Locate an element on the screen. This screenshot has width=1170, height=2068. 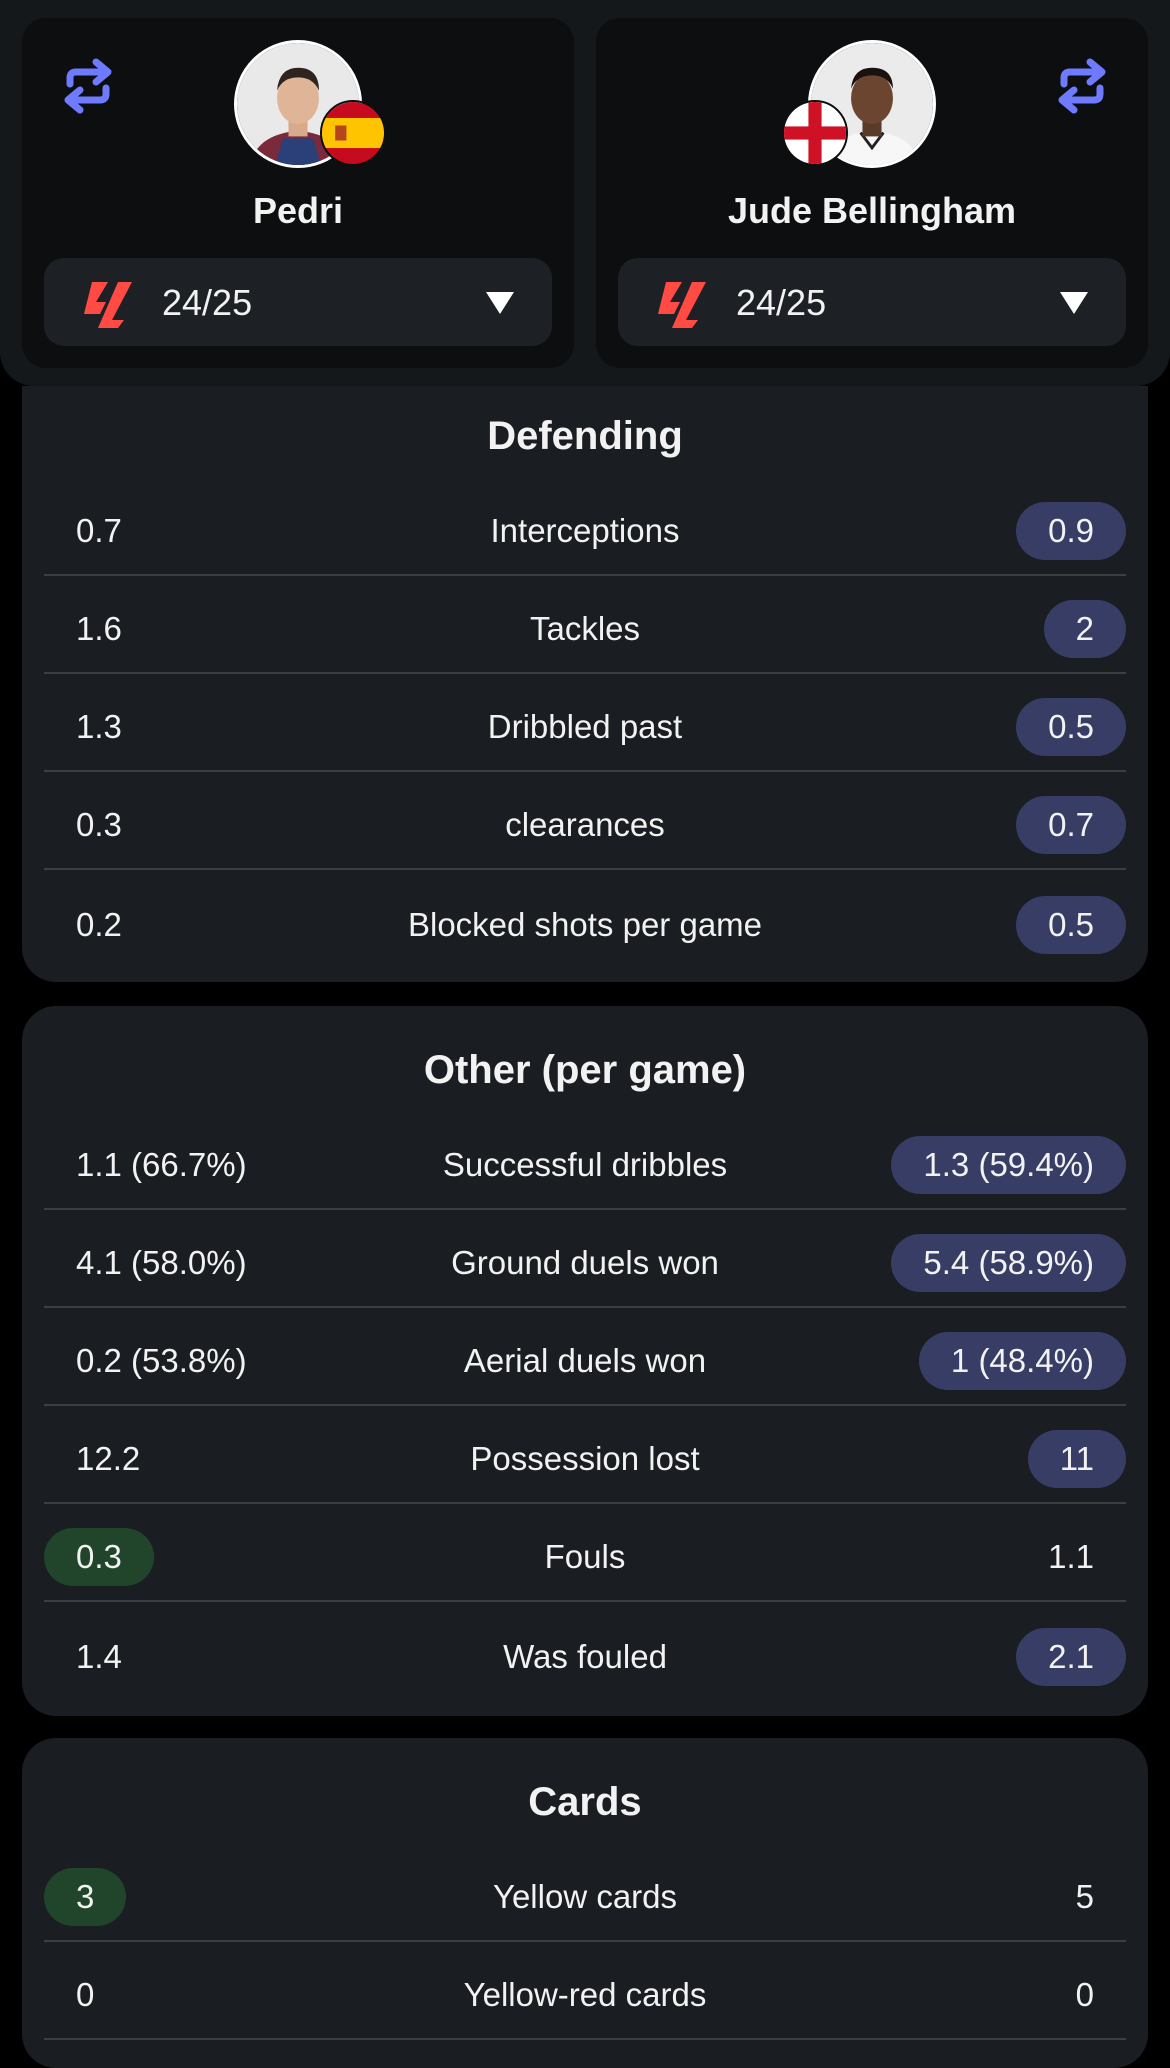
stat-row-yellow-cards: 3 Yellow cards 5 is located at coordinates (585, 1893).